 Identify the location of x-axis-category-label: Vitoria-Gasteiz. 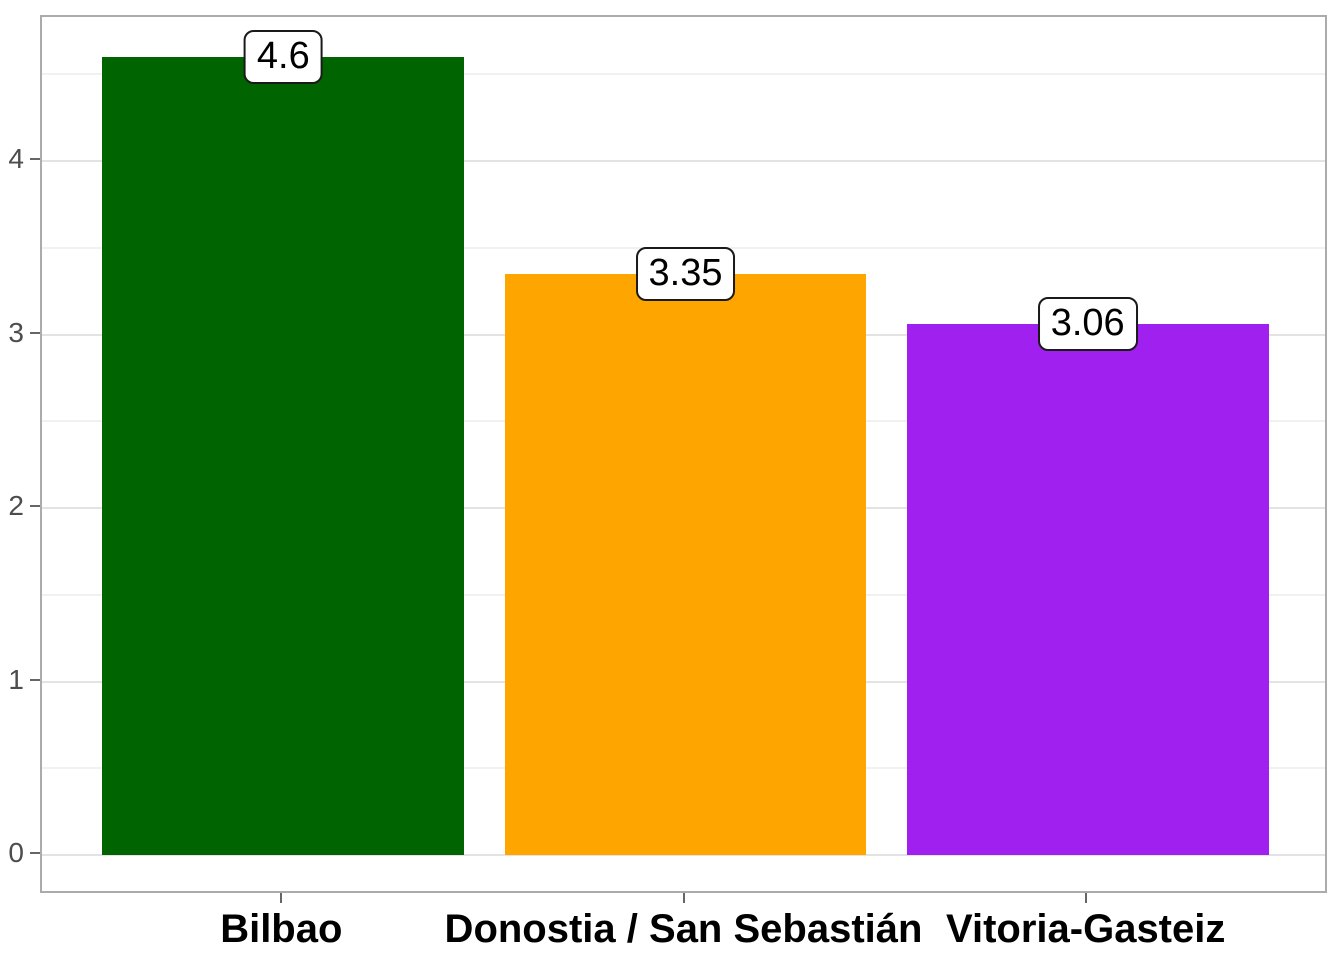
(1086, 929).